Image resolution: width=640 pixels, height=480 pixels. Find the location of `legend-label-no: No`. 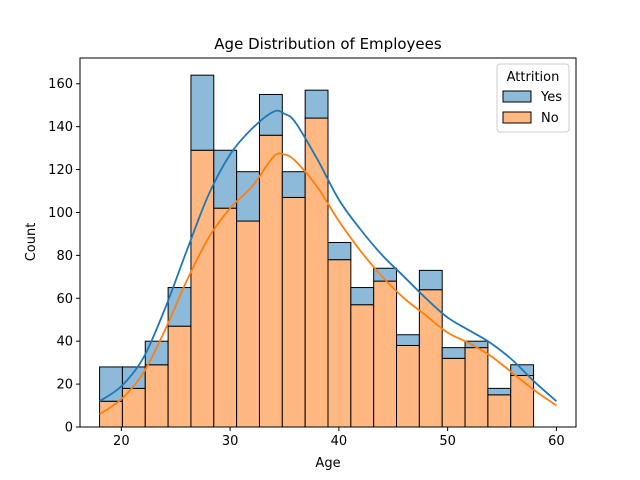

legend-label-no: No is located at coordinates (550, 118).